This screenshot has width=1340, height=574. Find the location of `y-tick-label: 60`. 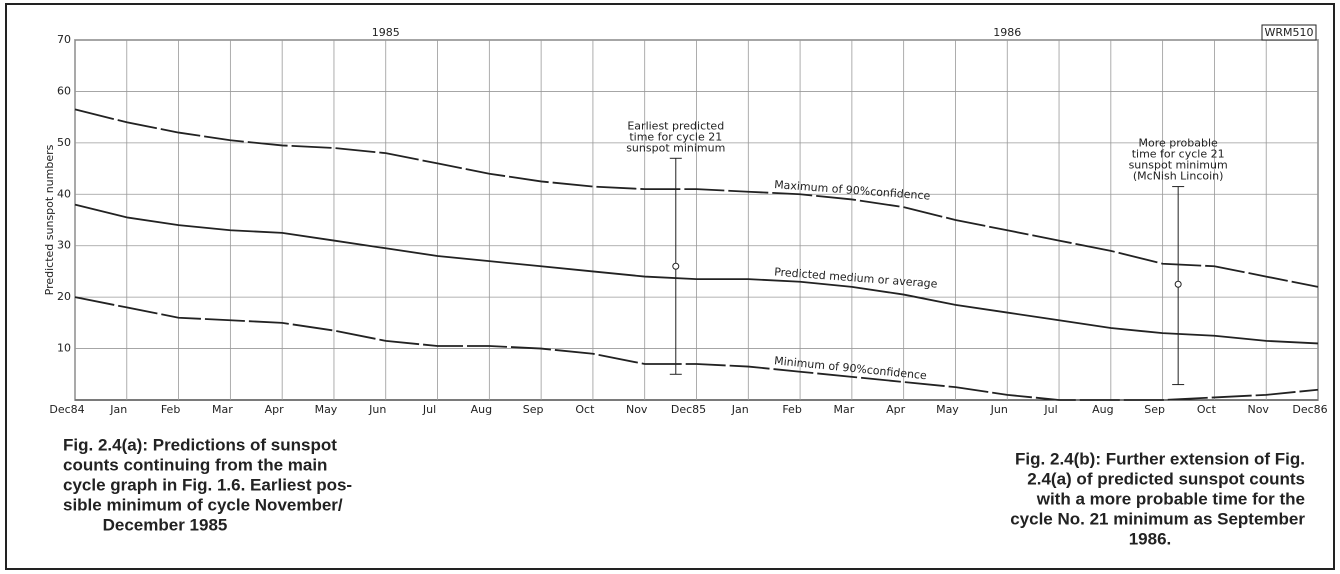

y-tick-label: 60 is located at coordinates (64, 90).